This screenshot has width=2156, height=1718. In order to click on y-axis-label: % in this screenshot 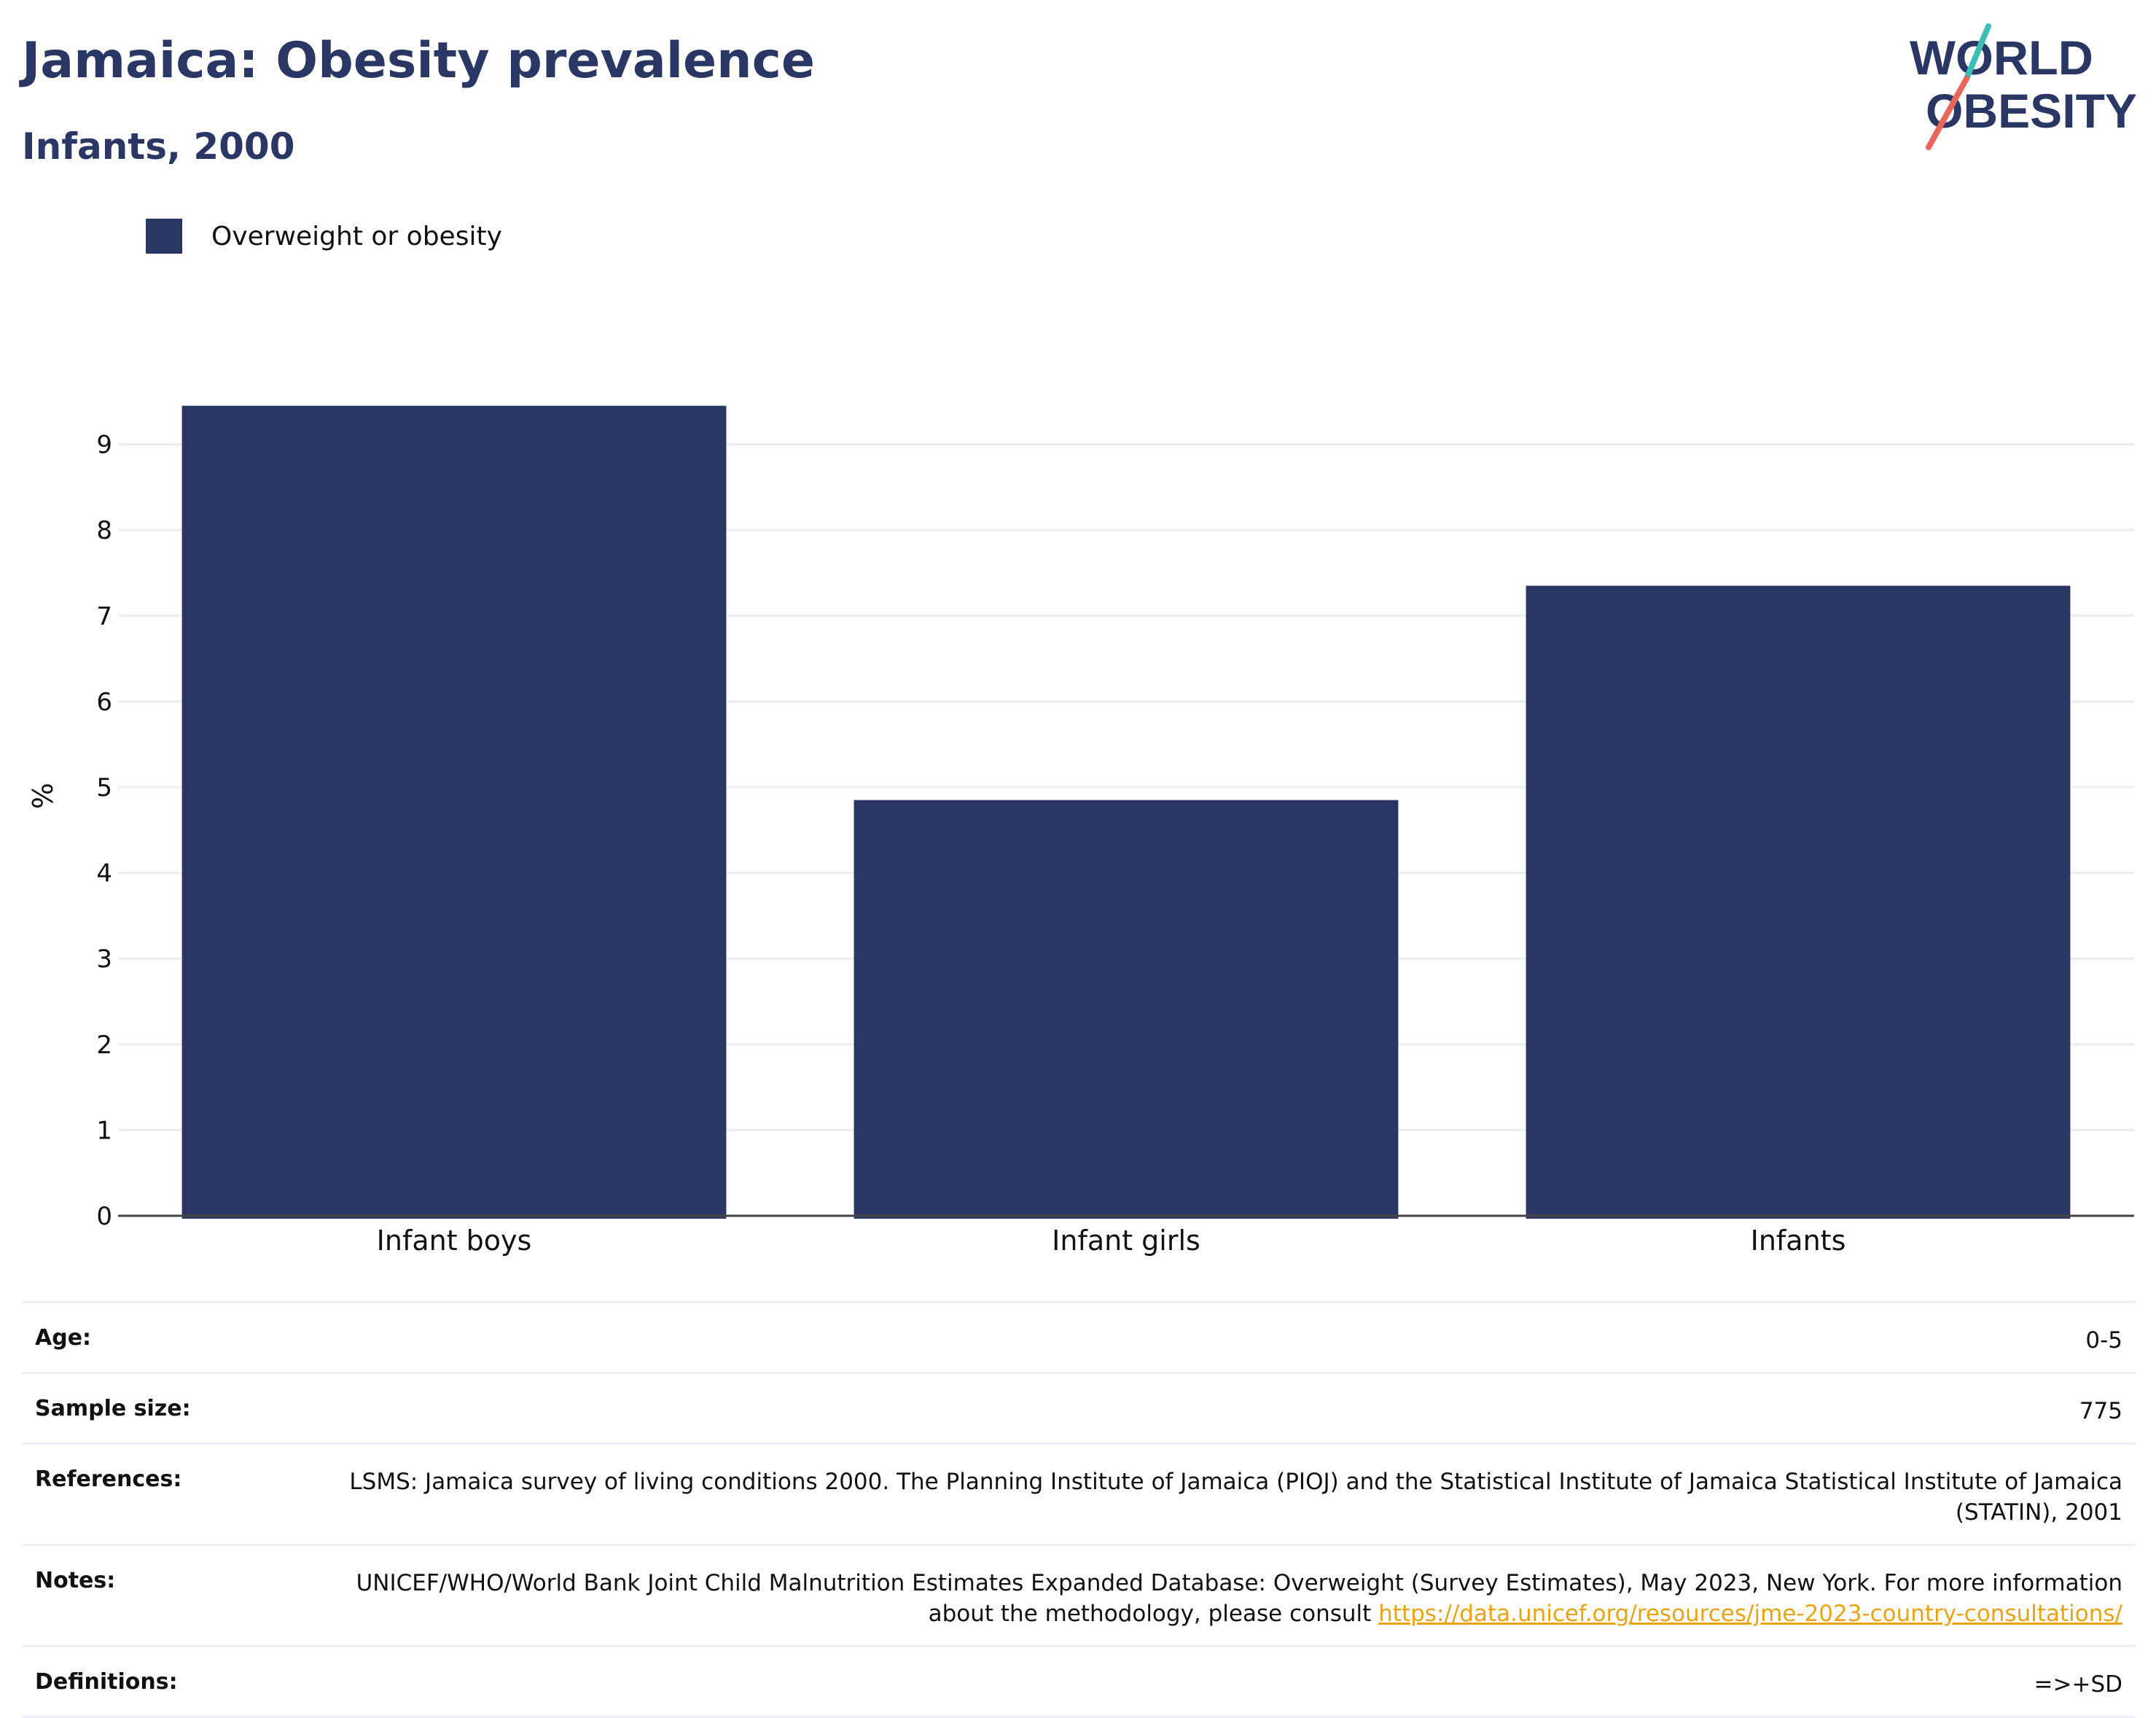, I will do `click(43, 796)`.